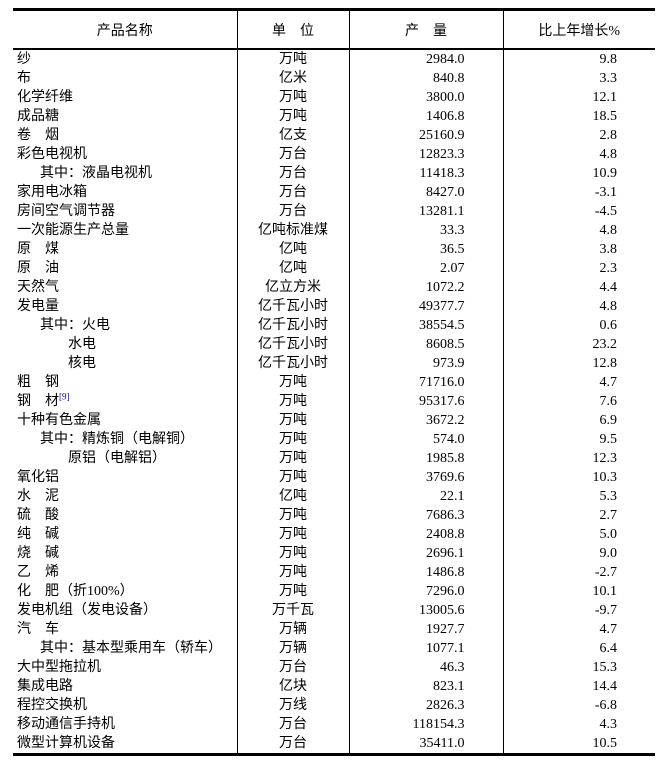  I want to click on output-cell: 3672.2, so click(425, 420).